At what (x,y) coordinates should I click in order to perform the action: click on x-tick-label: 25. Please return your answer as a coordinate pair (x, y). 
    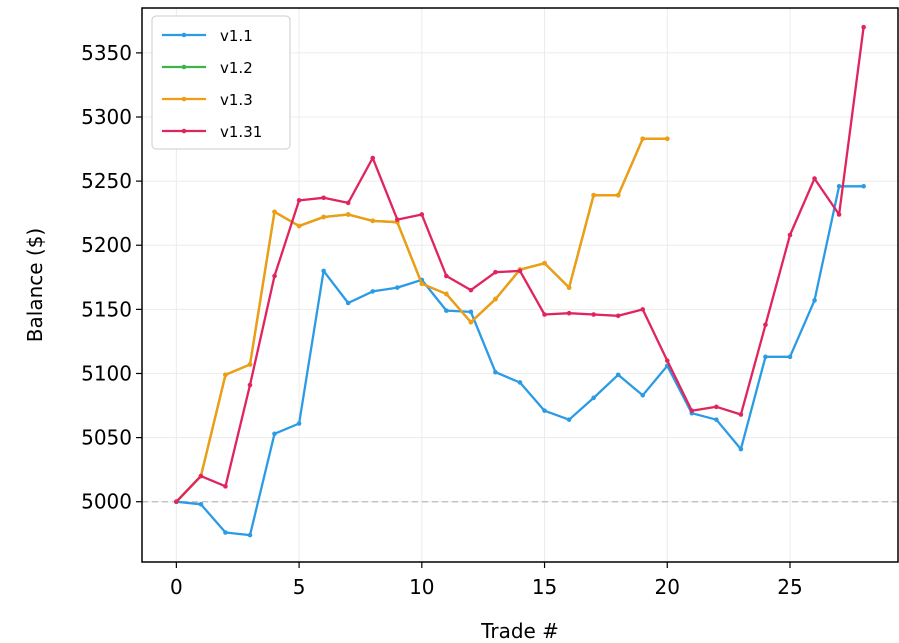
    Looking at the image, I should click on (789, 587).